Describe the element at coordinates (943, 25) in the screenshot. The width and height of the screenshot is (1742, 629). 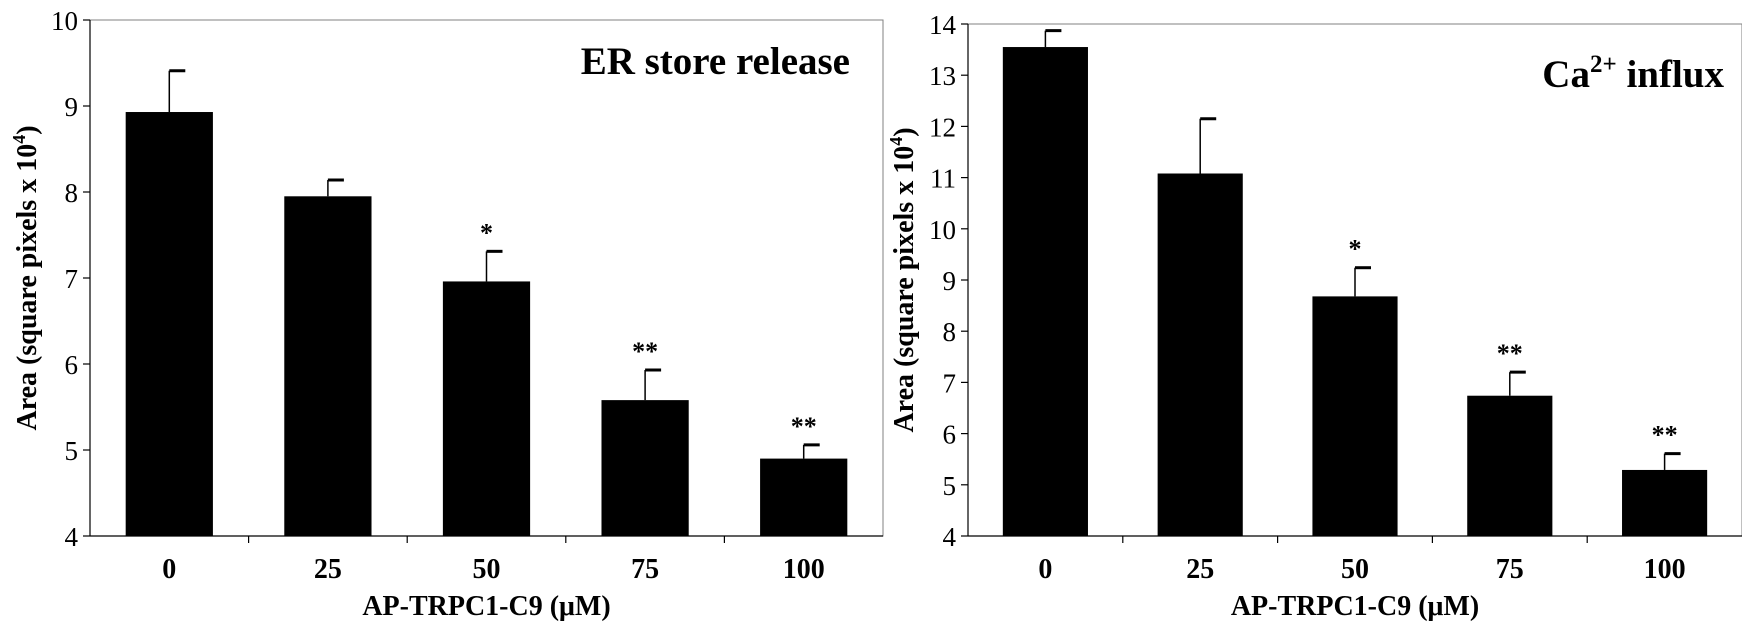
I see `y-tick-label: 14` at that location.